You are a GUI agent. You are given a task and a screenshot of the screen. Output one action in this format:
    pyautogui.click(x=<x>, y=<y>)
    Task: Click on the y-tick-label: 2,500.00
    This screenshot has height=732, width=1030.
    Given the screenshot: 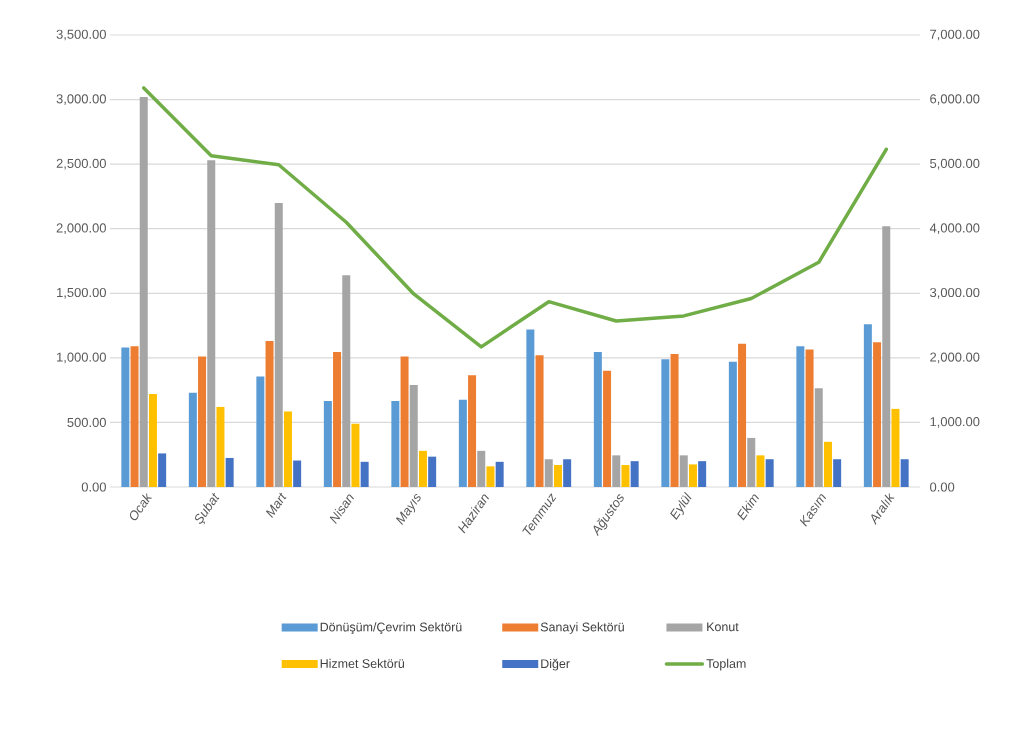 What is the action you would take?
    pyautogui.click(x=81, y=164)
    